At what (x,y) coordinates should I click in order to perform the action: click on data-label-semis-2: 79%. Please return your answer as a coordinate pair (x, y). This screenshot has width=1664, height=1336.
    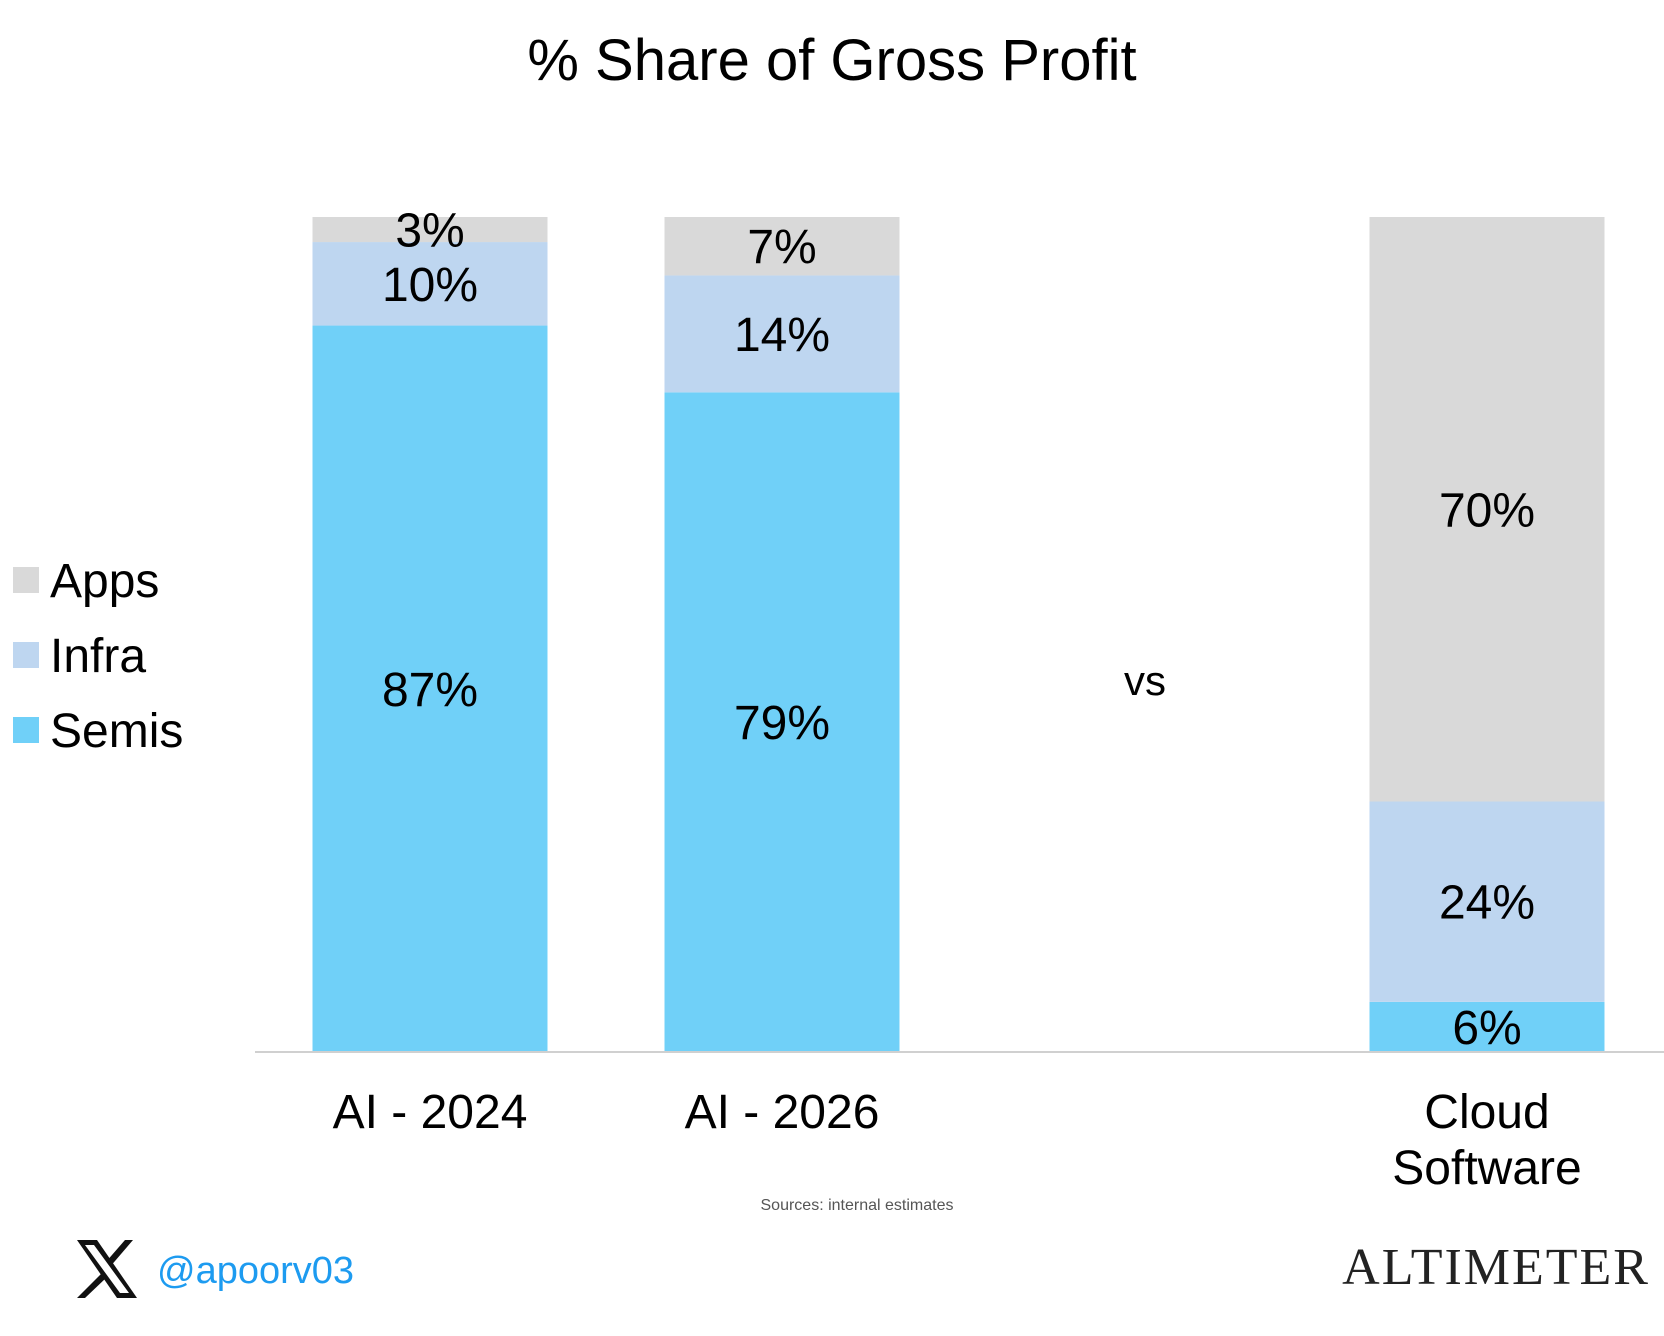
    Looking at the image, I should click on (782, 723).